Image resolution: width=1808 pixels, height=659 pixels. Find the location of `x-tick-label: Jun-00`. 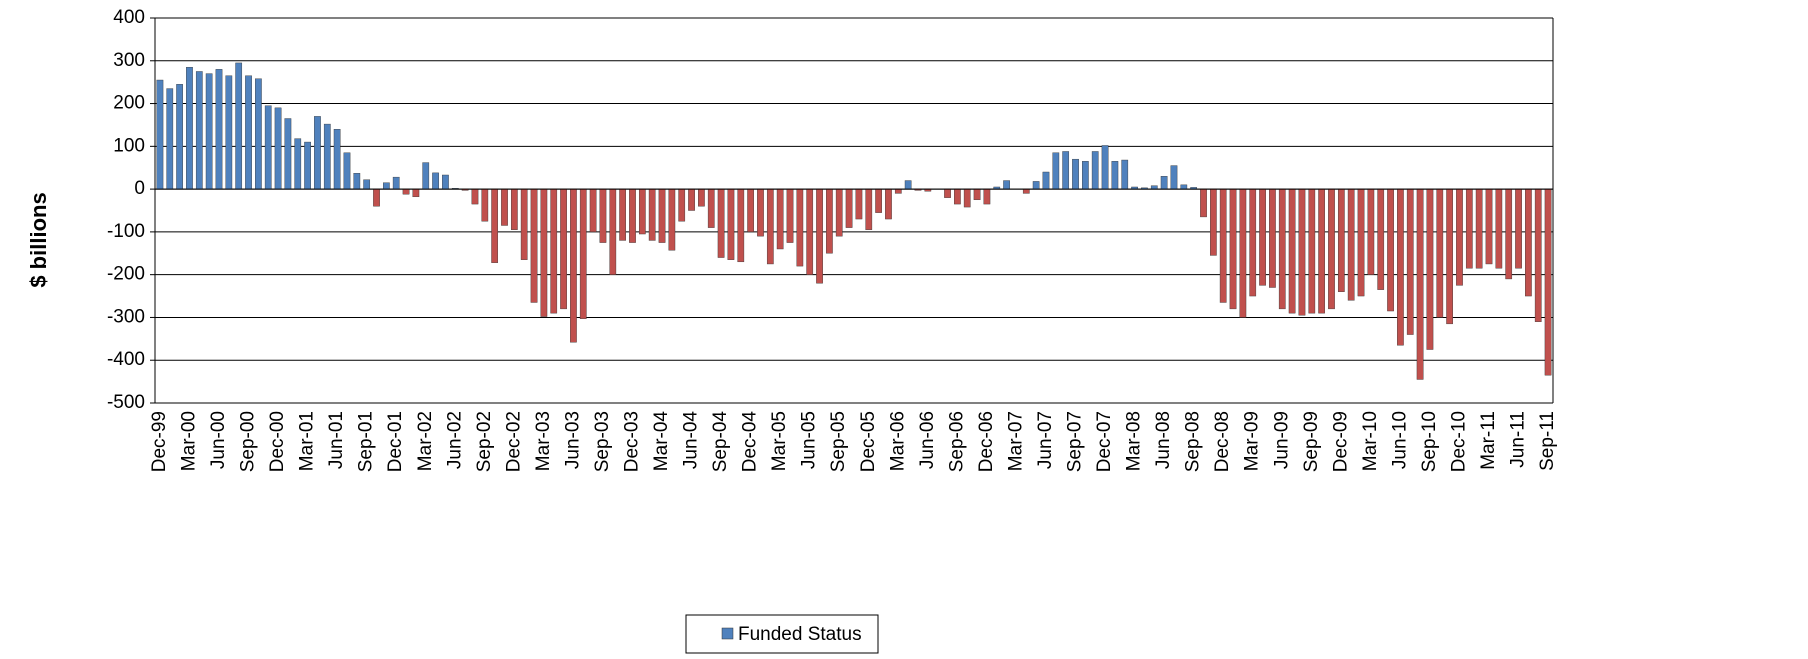

x-tick-label: Jun-00 is located at coordinates (218, 440).